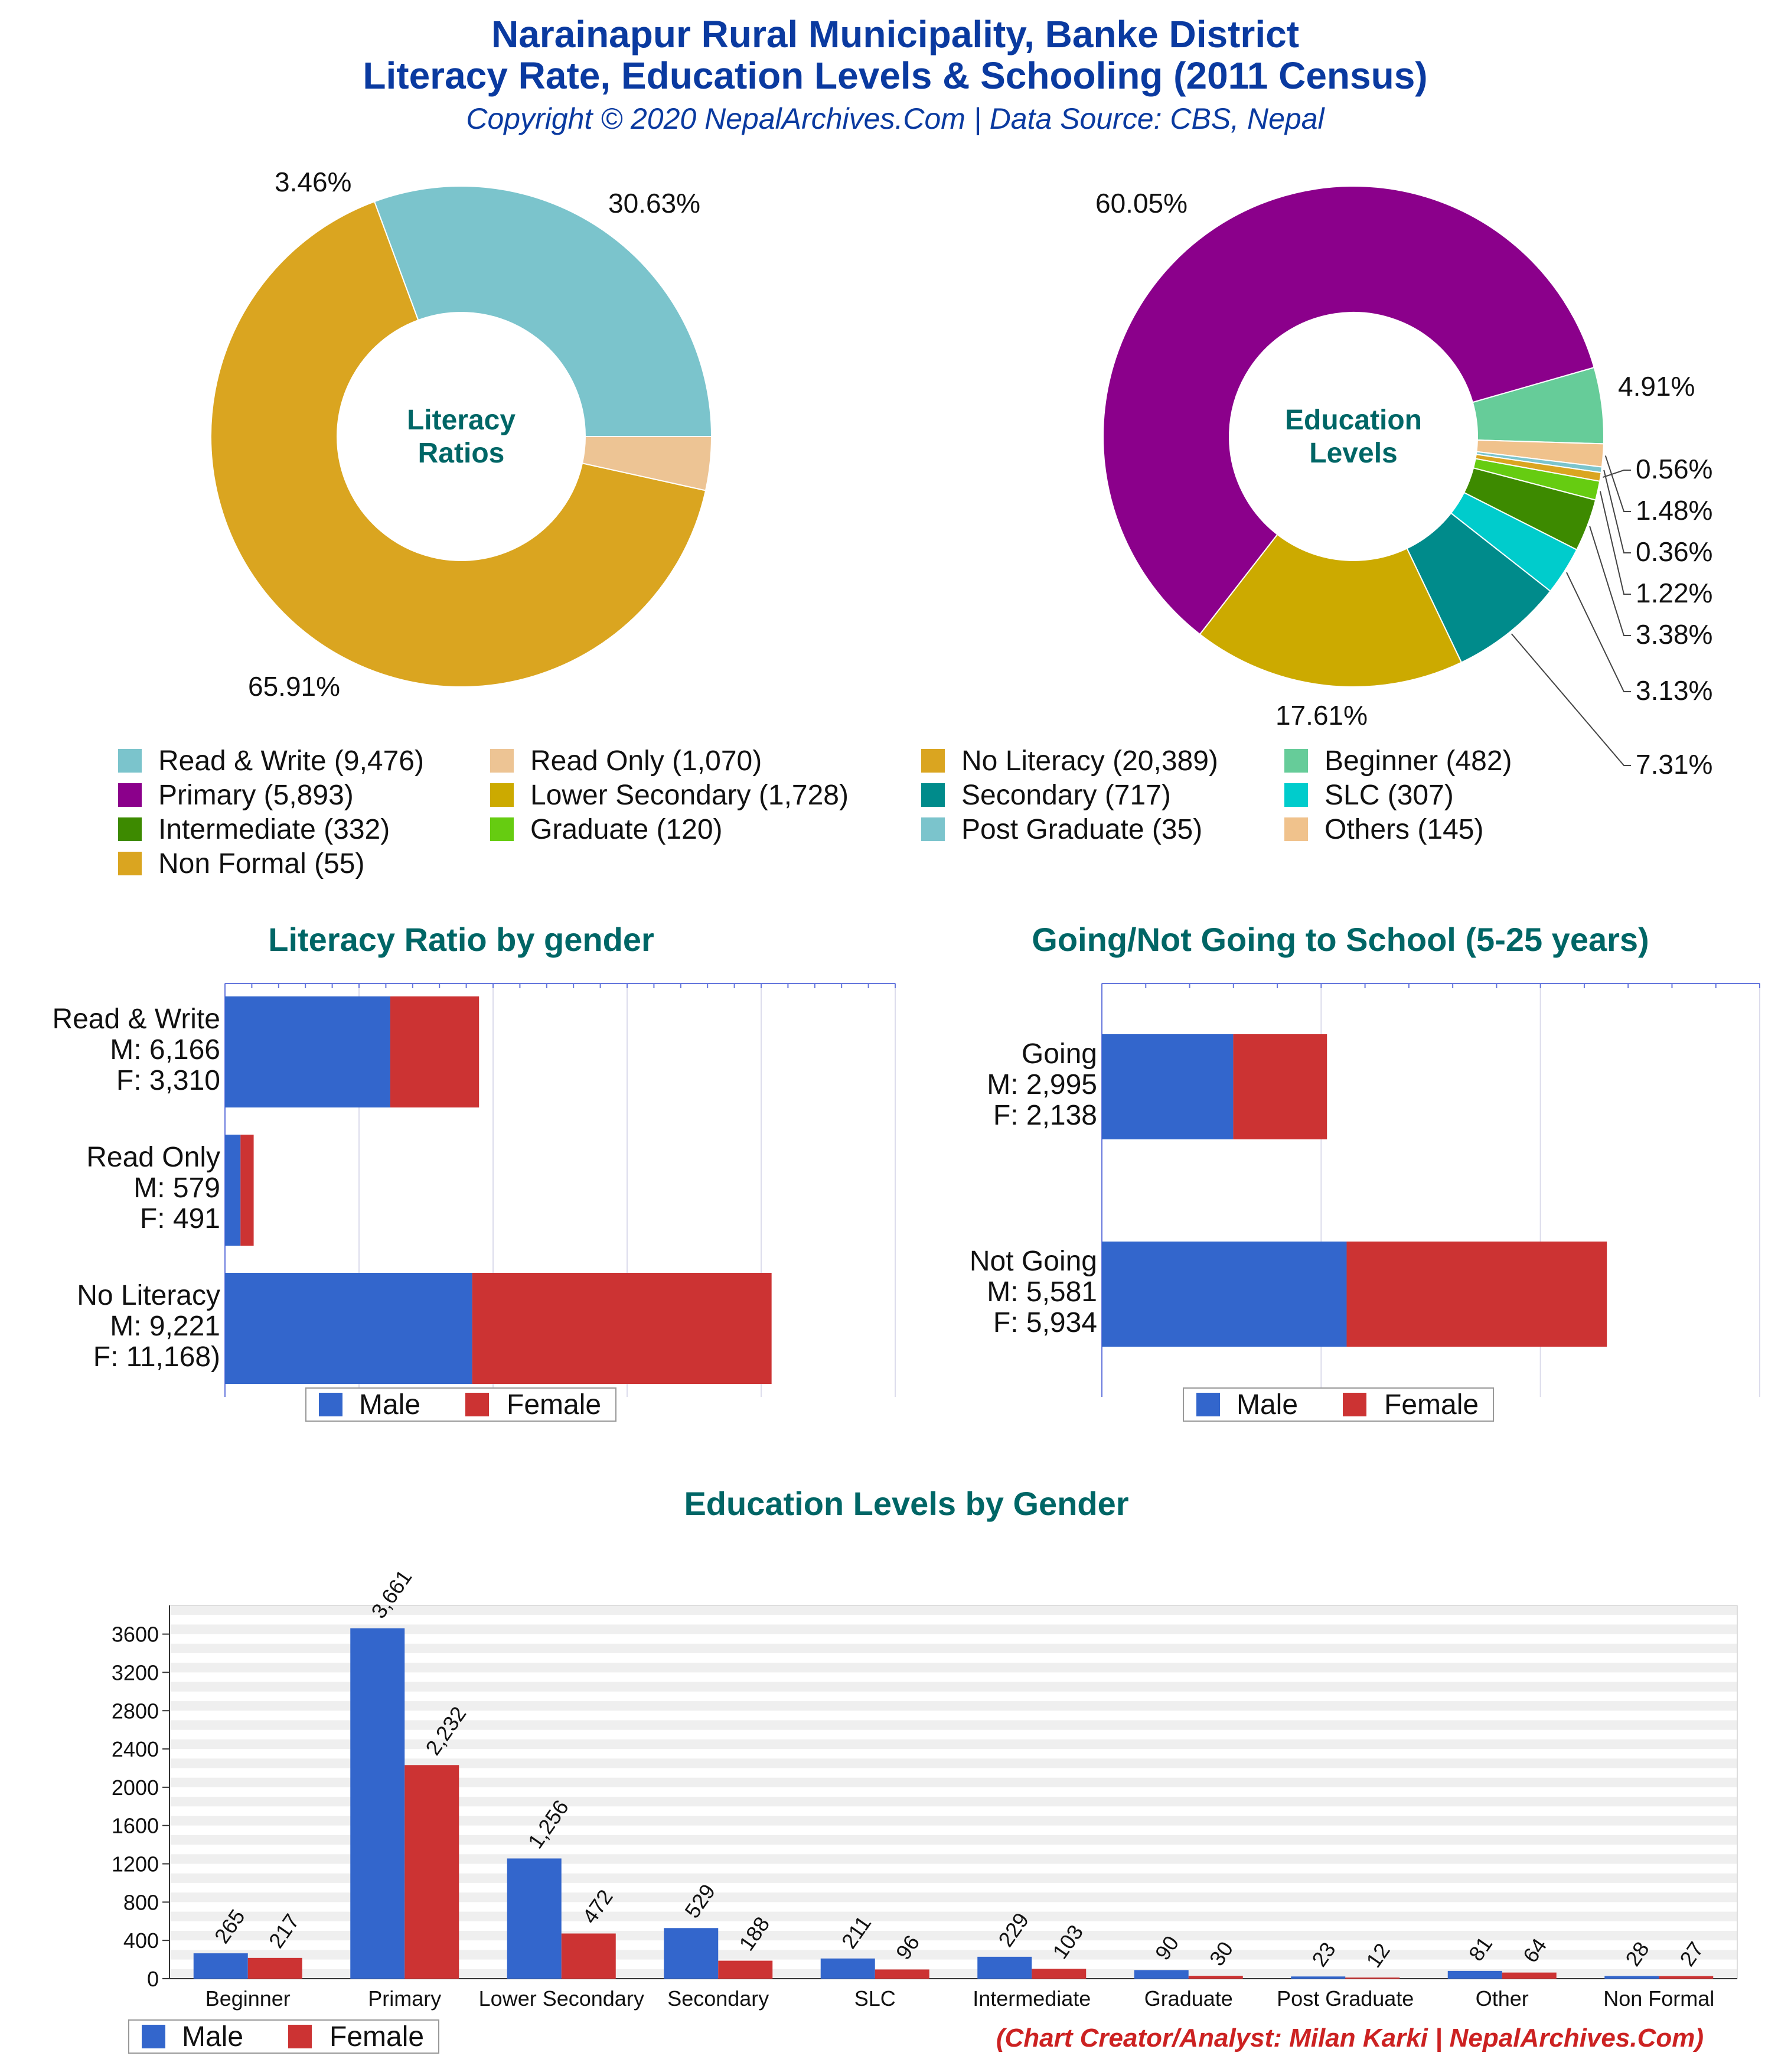 This screenshot has height=2072, width=1791. I want to click on x-tick-label: Post Graduate, so click(1345, 1998).